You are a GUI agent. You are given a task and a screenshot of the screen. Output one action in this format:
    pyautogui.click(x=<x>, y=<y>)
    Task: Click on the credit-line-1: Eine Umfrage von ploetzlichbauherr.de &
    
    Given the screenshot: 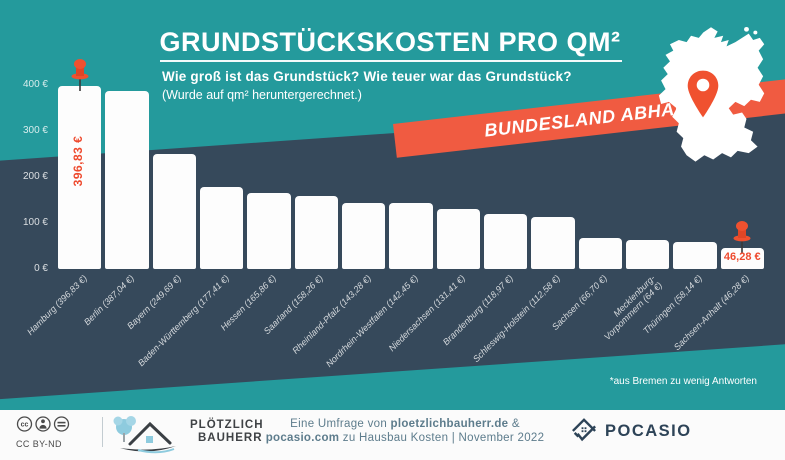 What is the action you would take?
    pyautogui.click(x=405, y=424)
    